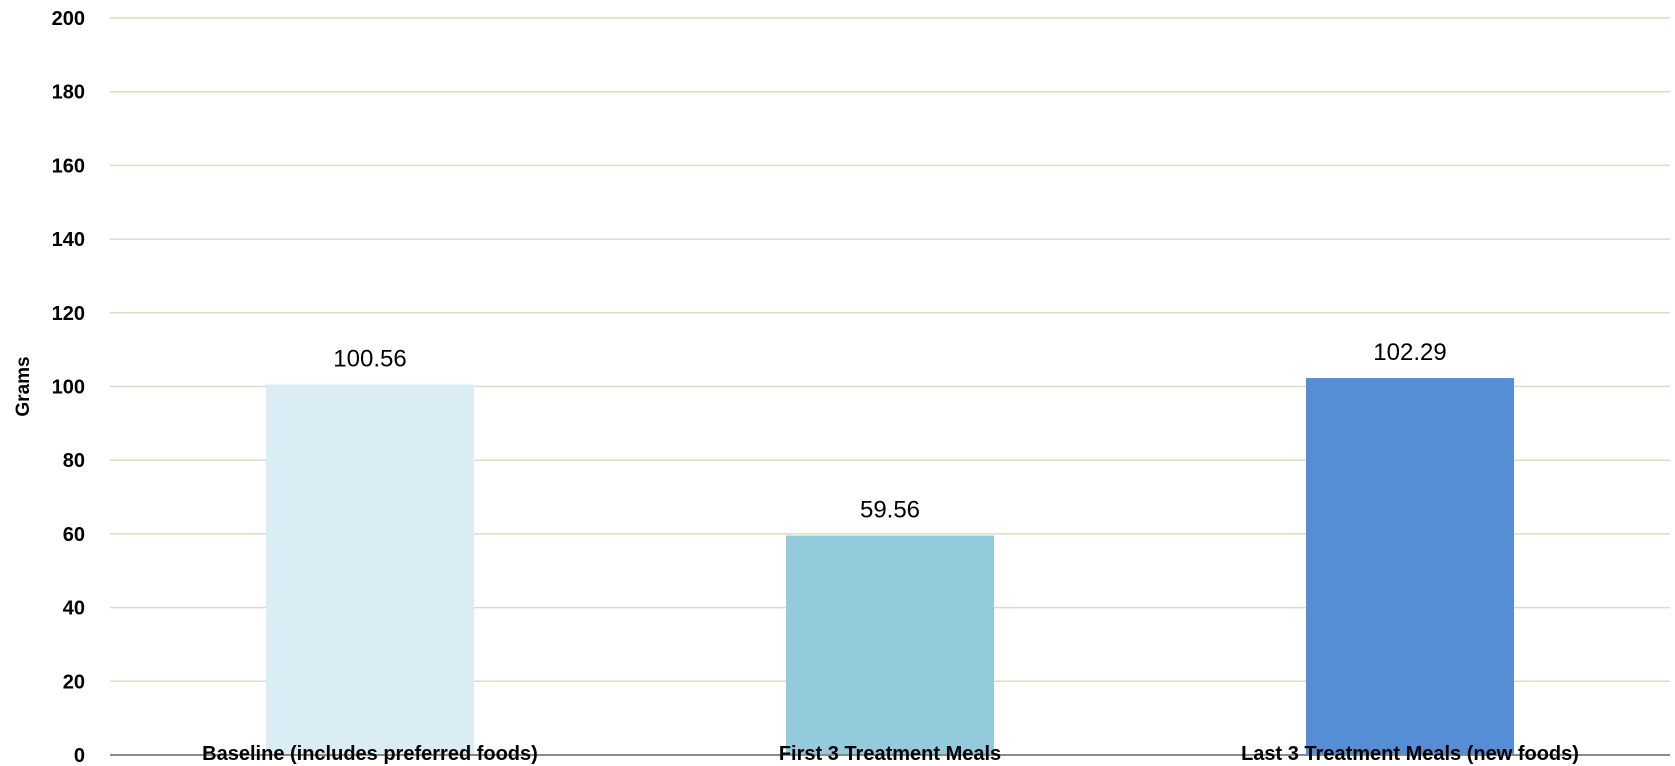 This screenshot has height=766, width=1675. What do you see at coordinates (74, 609) in the screenshot?
I see `y-tick-label: 40` at bounding box center [74, 609].